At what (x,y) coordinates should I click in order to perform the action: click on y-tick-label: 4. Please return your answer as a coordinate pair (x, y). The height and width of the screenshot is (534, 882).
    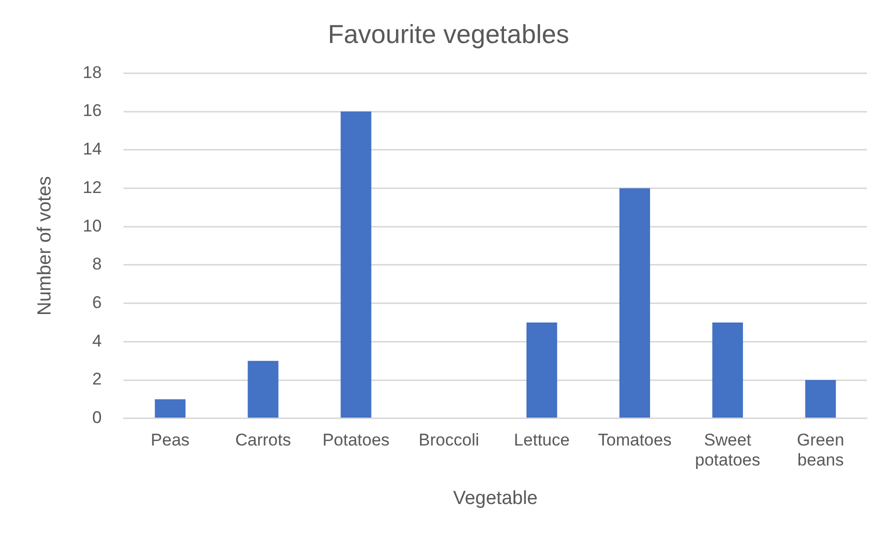
    Looking at the image, I should click on (97, 340).